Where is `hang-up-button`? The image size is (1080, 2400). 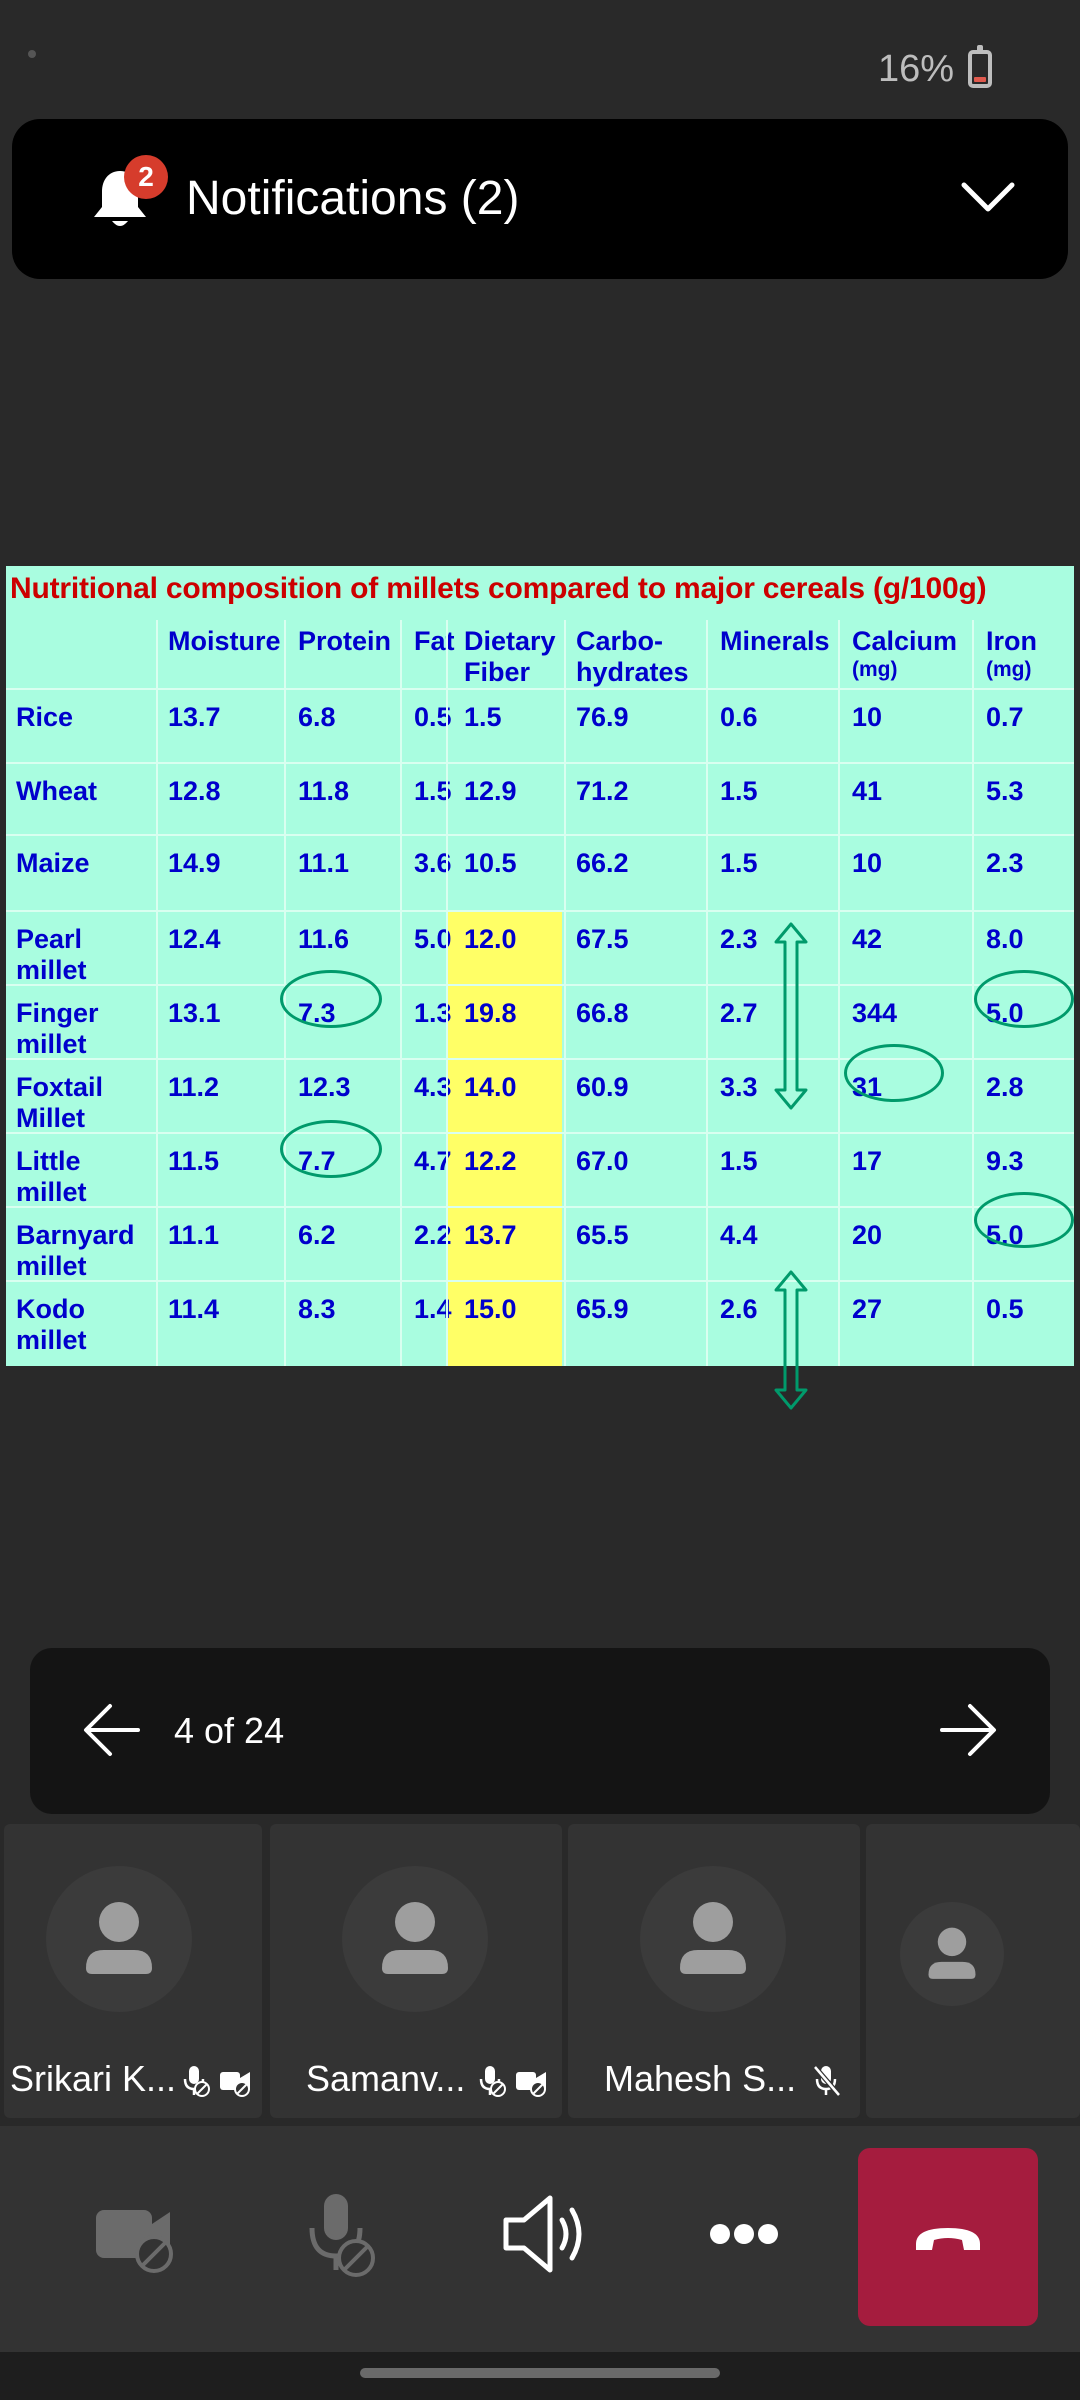 hang-up-button is located at coordinates (948, 2237).